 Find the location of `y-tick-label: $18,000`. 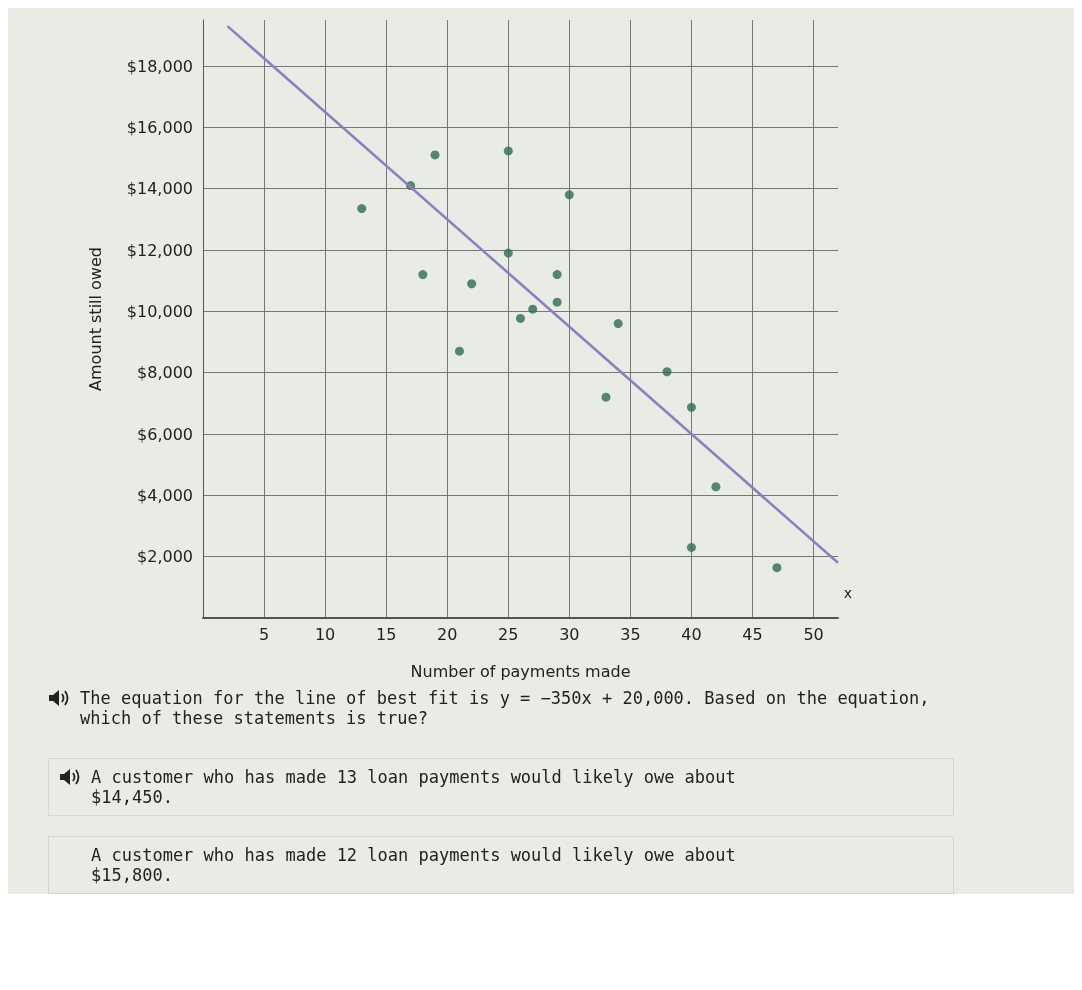

y-tick-label: $18,000 is located at coordinates (159, 66).